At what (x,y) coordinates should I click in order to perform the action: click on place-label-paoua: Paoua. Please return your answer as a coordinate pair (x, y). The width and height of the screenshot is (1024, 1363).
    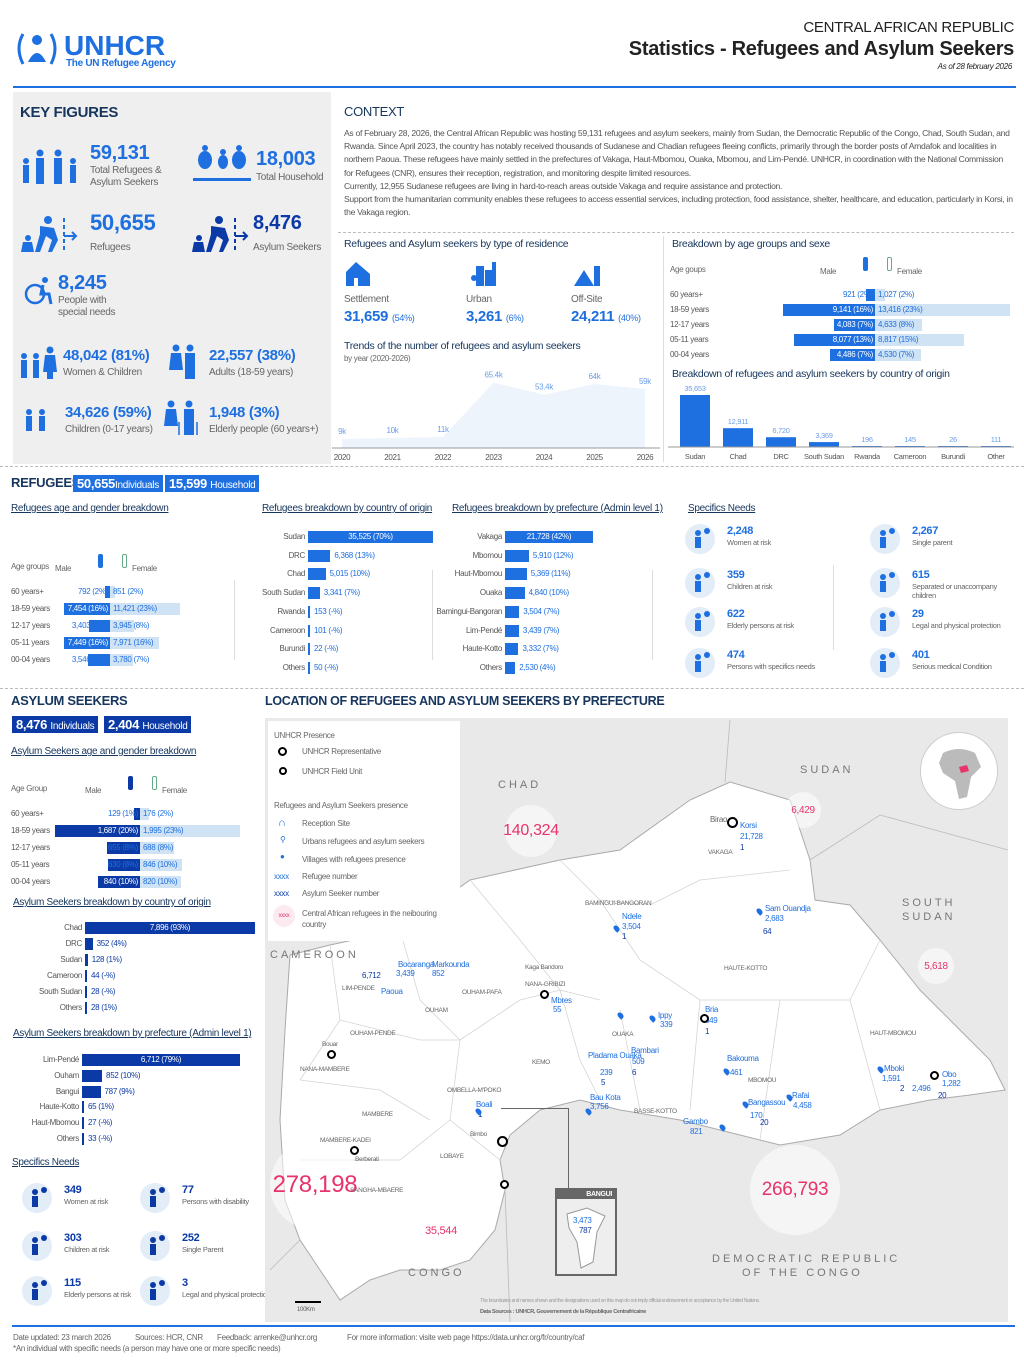
    Looking at the image, I should click on (392, 991).